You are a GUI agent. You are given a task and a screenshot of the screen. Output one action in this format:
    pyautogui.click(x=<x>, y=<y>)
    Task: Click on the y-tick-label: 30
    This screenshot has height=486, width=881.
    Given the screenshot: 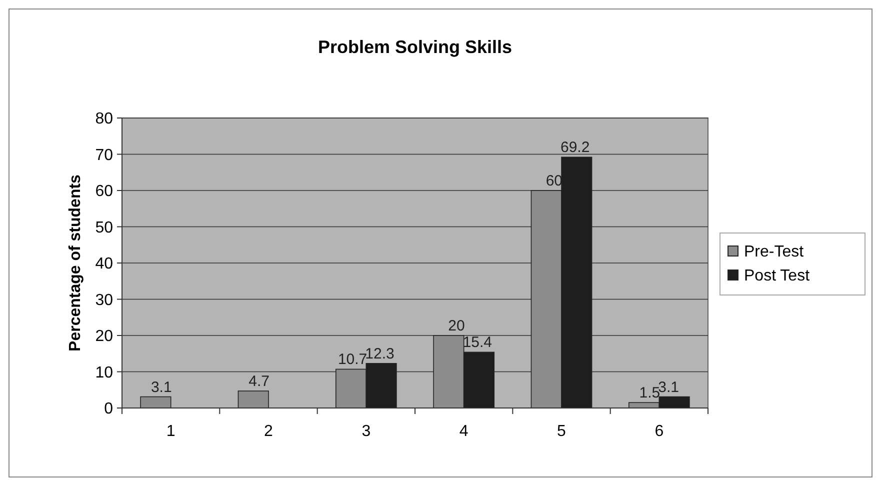 What is the action you would take?
    pyautogui.click(x=104, y=300)
    